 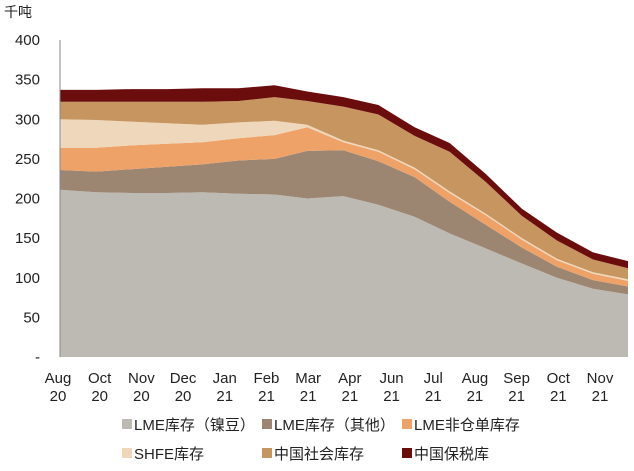 What do you see at coordinates (194, 425) in the screenshot?
I see `legend-label: LME库存（镍豆）` at bounding box center [194, 425].